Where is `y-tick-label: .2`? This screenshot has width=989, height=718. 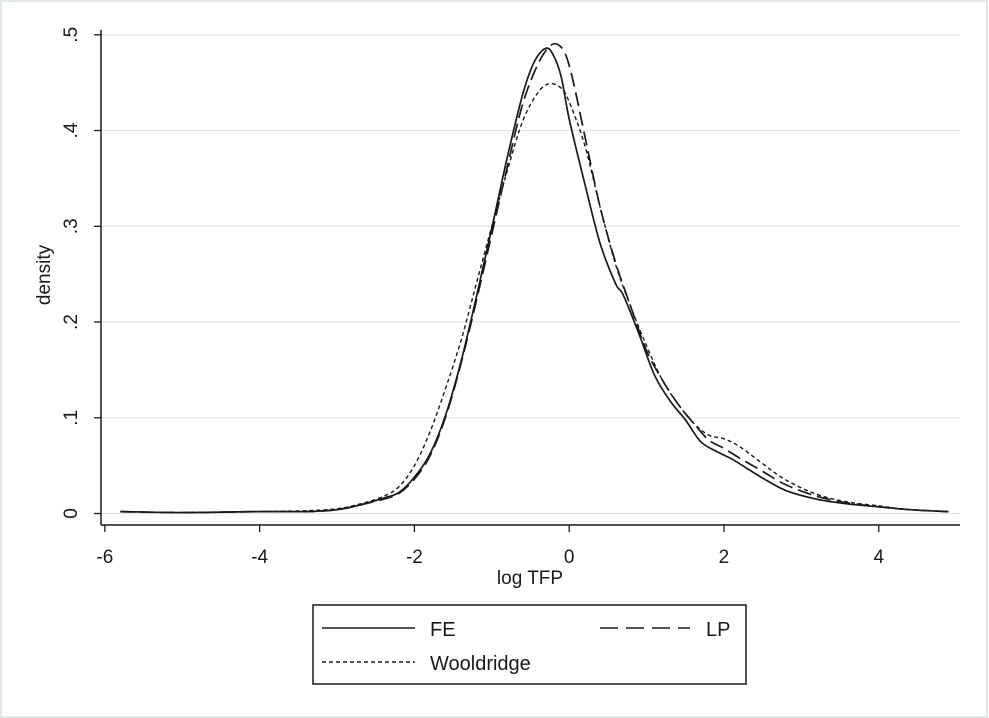
y-tick-label: .2 is located at coordinates (71, 322).